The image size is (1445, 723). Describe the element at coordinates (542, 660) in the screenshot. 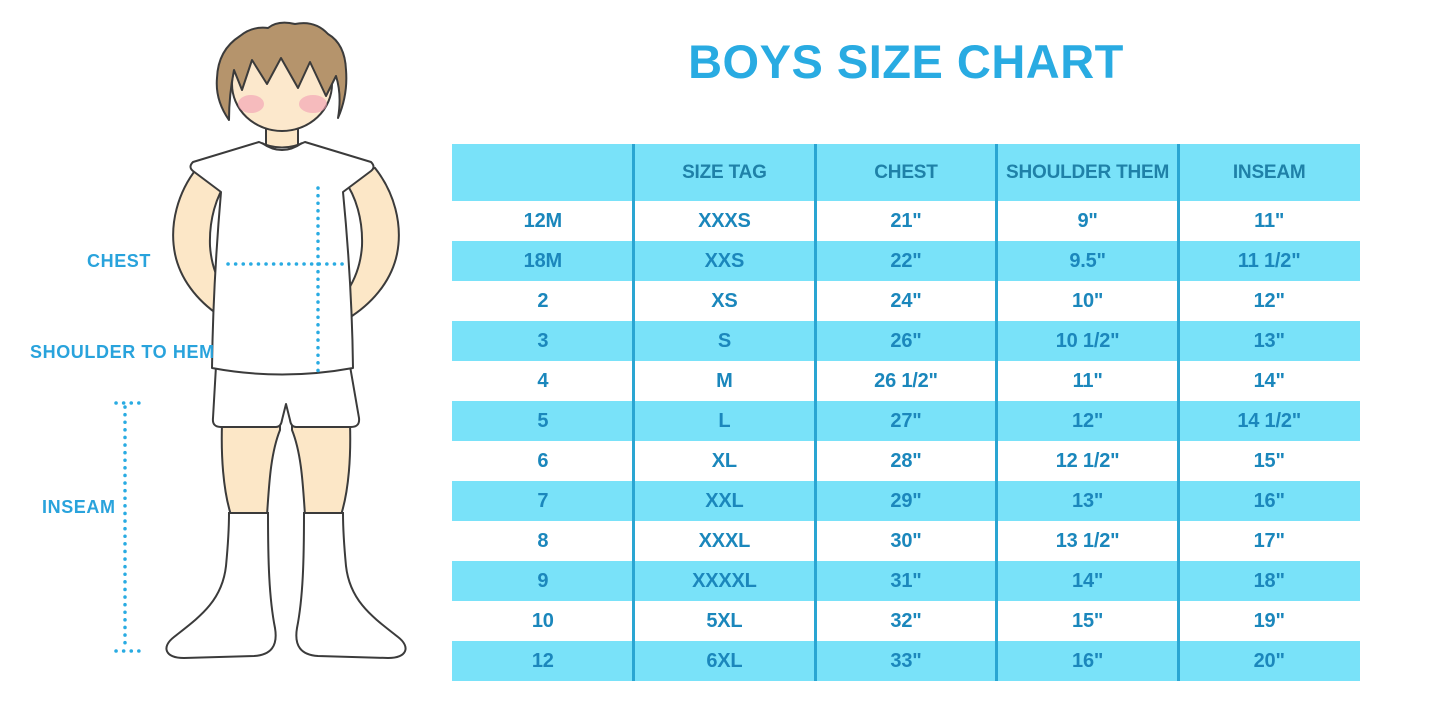

I see `cell-size: 12` at that location.